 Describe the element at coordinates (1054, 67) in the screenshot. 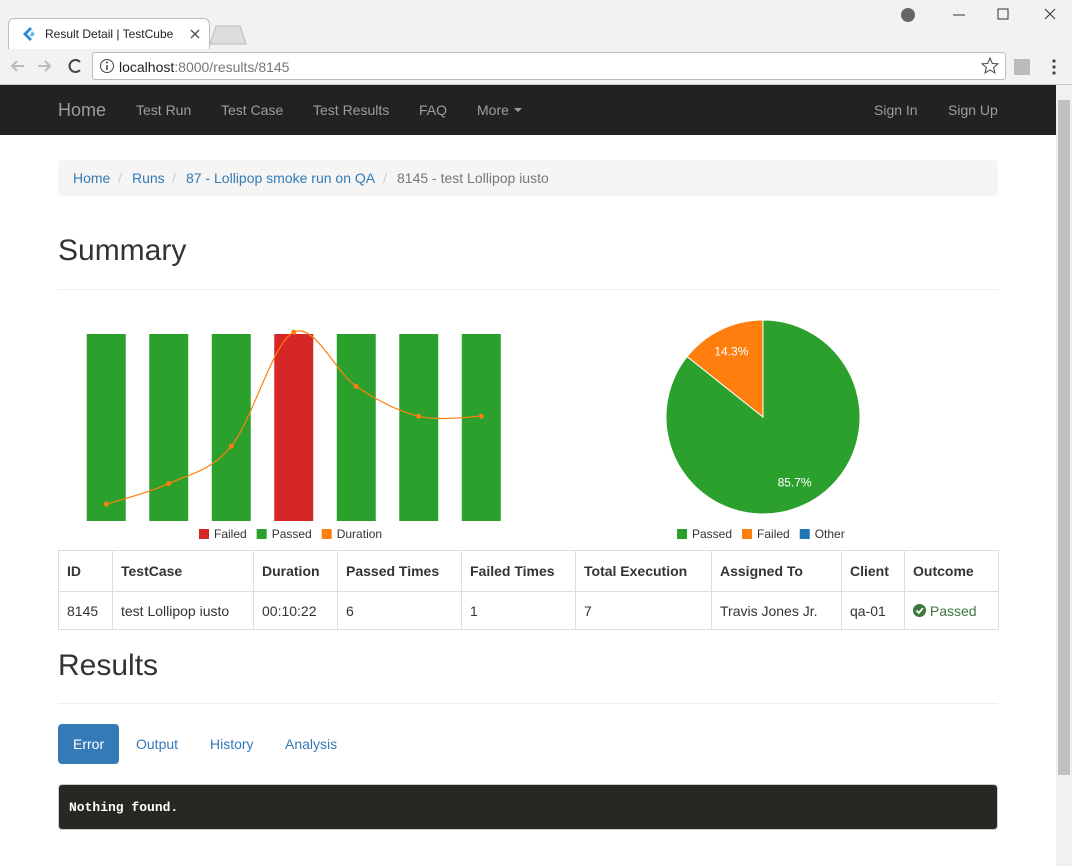

I see `menu` at that location.